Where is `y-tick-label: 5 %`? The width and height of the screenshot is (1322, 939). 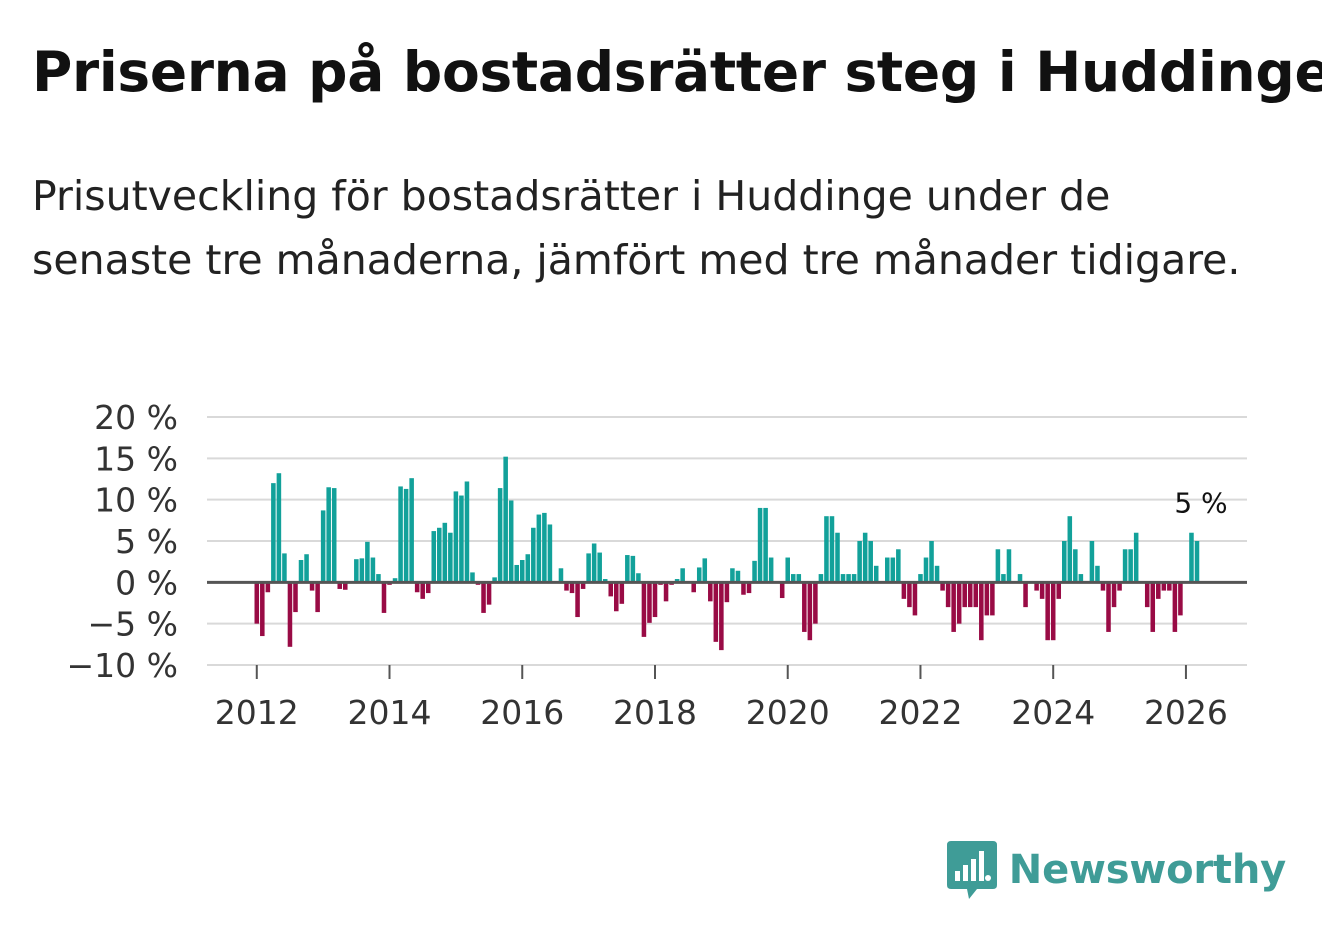
y-tick-label: 5 % is located at coordinates (146, 541).